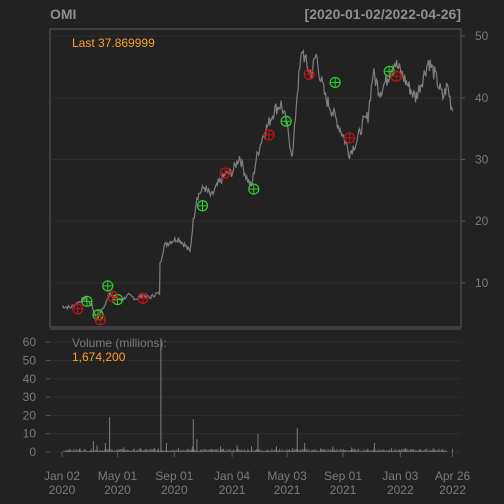  I want to click on volume-axis: 0 10 20 30 40 50 60, so click(36, 397).